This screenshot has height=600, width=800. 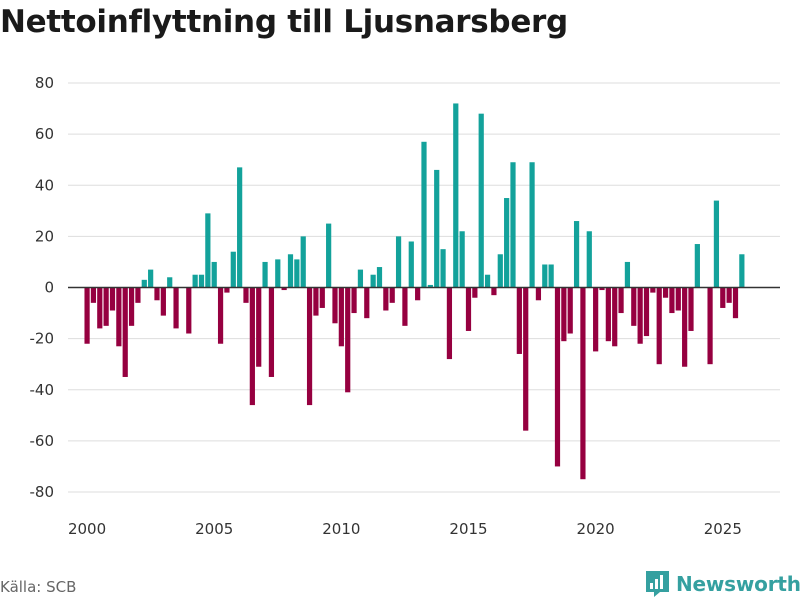 I want to click on brand-logo: Newsworthy, so click(x=722, y=584).